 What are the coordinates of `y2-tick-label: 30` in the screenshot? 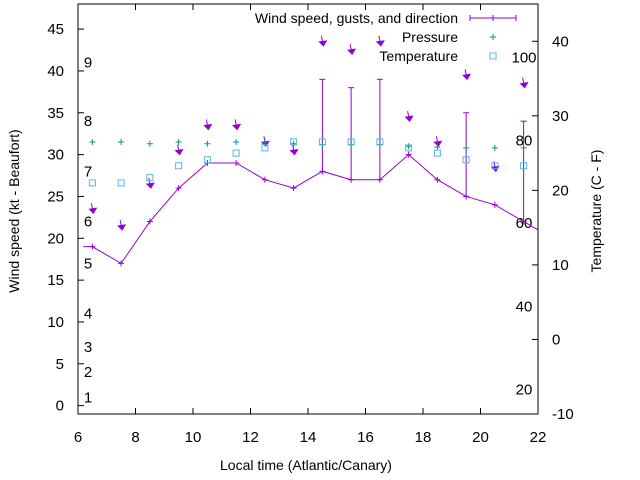 It's located at (560, 116).